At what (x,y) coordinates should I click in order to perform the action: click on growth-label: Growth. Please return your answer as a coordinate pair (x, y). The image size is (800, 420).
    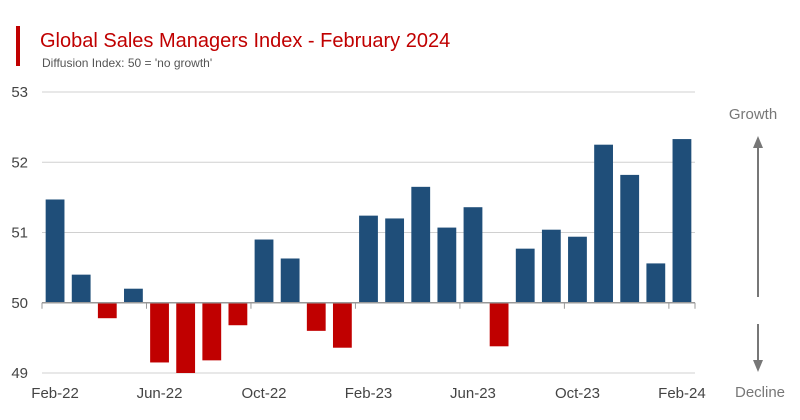
    Looking at the image, I should click on (753, 114).